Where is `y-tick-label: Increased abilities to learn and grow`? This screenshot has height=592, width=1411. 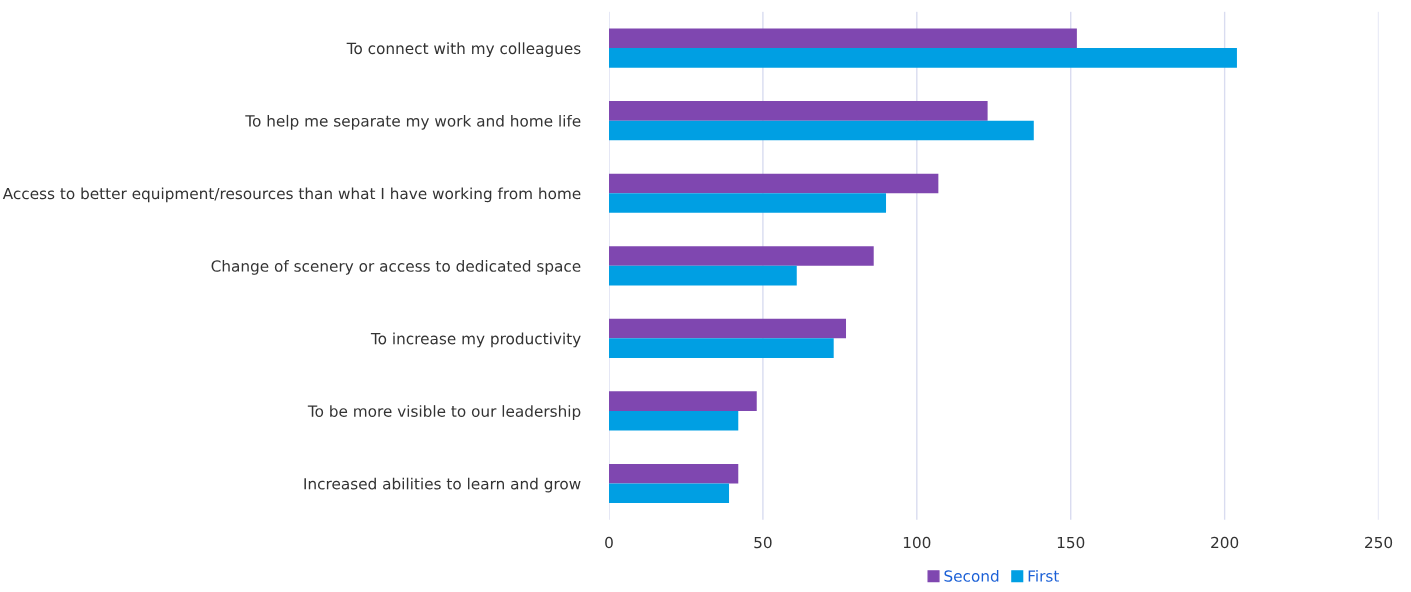 y-tick-label: Increased abilities to learn and grow is located at coordinates (442, 485).